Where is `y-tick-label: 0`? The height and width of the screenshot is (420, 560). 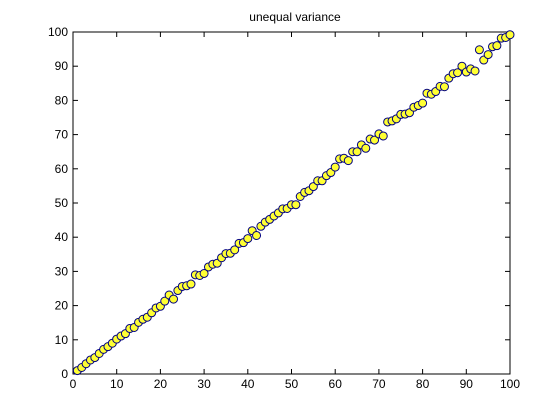 y-tick-label: 0 is located at coordinates (64, 374).